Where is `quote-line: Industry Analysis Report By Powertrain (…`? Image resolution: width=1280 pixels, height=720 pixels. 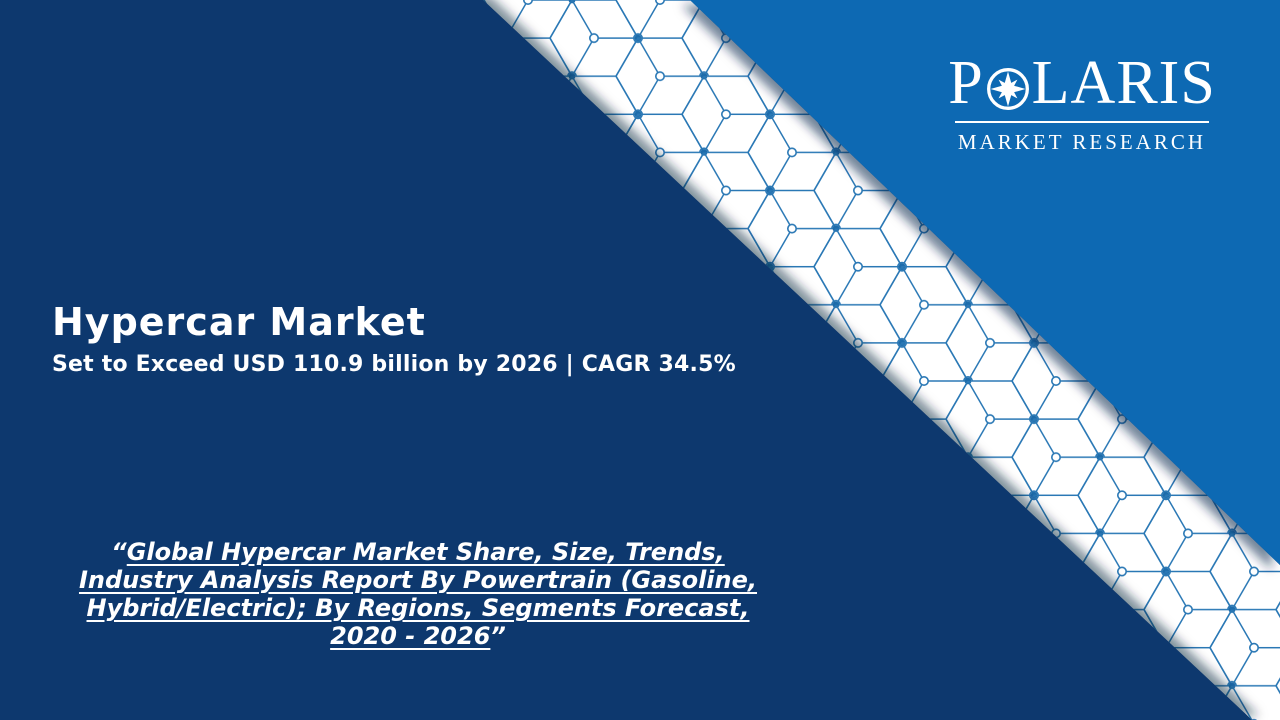
quote-line: Industry Analysis Report By Powertrain (… is located at coordinates (418, 580).